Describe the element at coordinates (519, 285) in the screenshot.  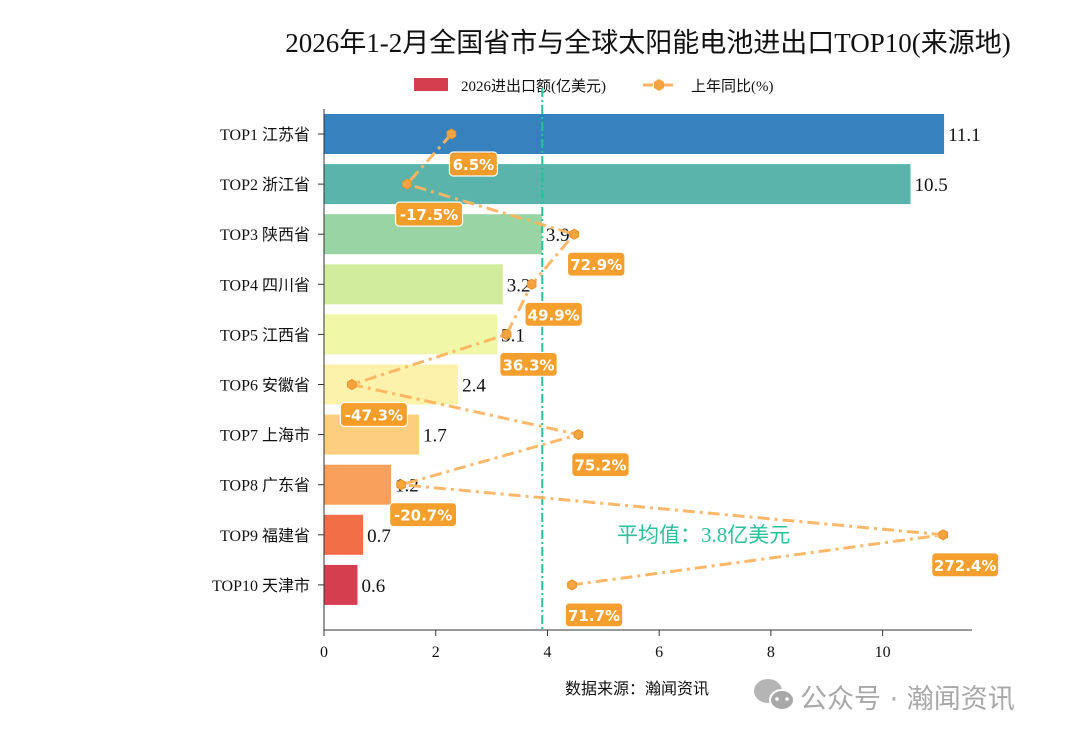
I see `bar-value-label: 3.2` at that location.